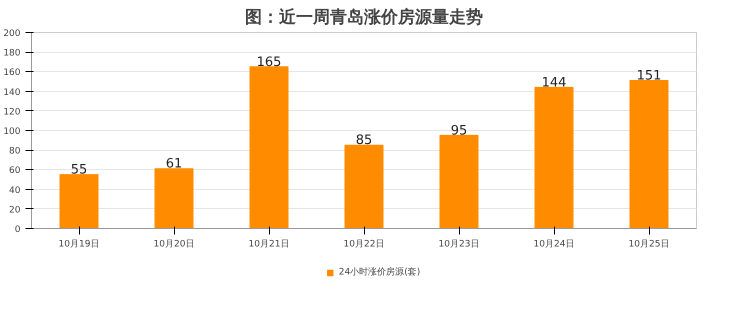 The width and height of the screenshot is (740, 312). I want to click on x-tick-label: 10月21日, so click(269, 245).